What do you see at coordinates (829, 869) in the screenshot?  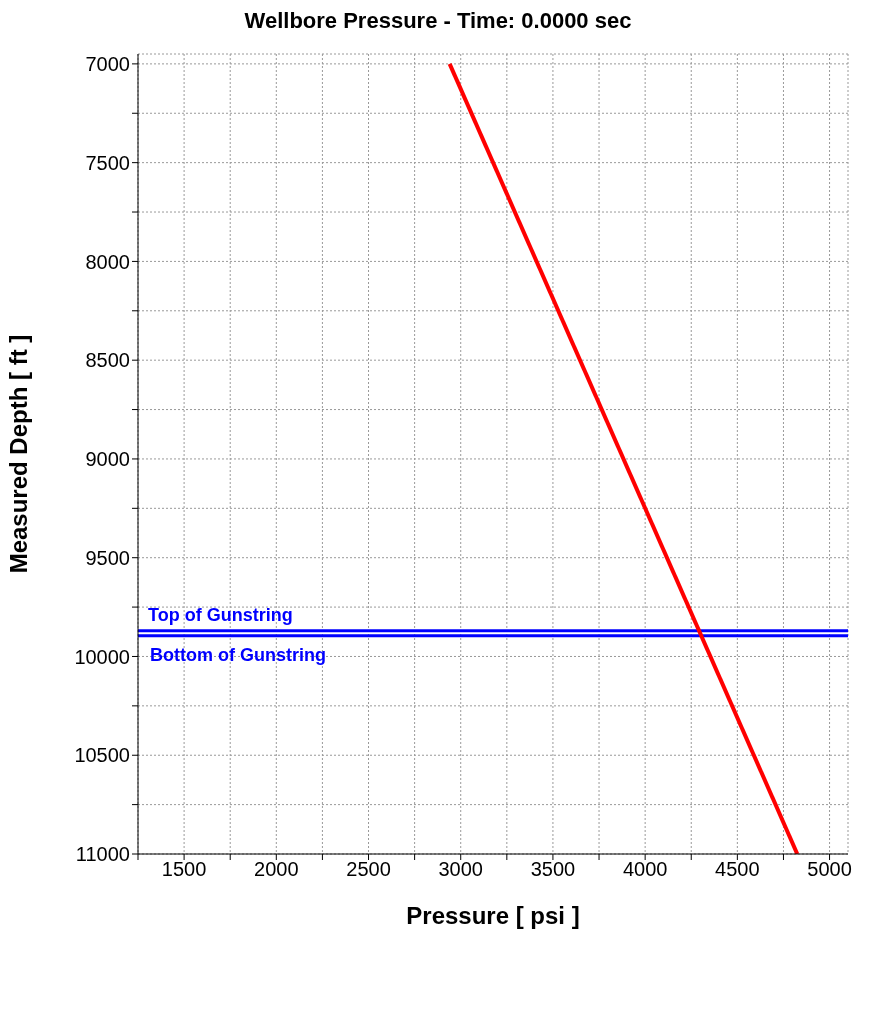 I see `x-tick-label: 5000` at bounding box center [829, 869].